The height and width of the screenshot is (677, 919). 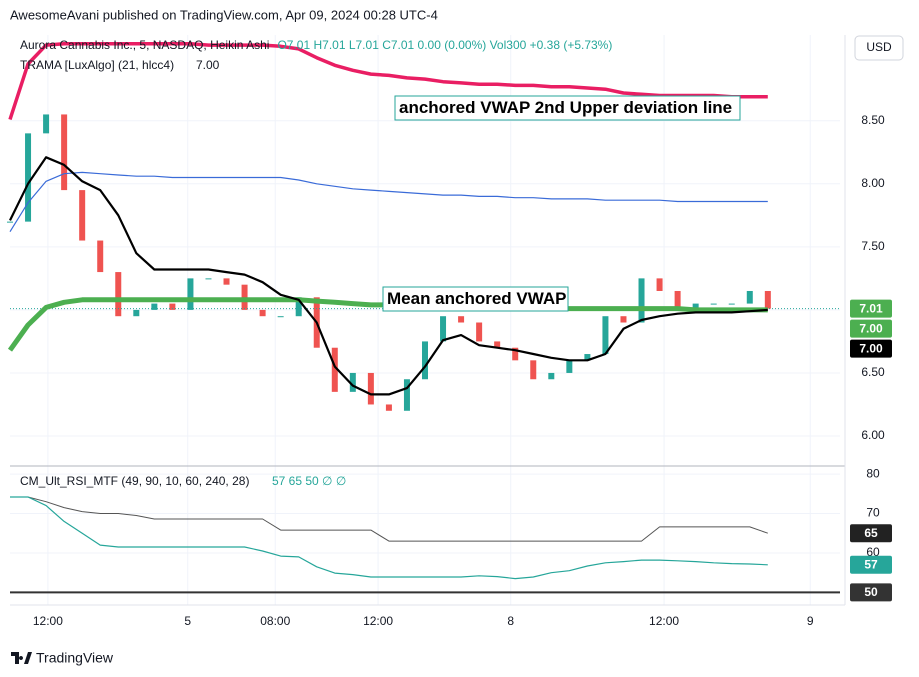 I want to click on trama-legend-value: 7.00, so click(x=208, y=65).